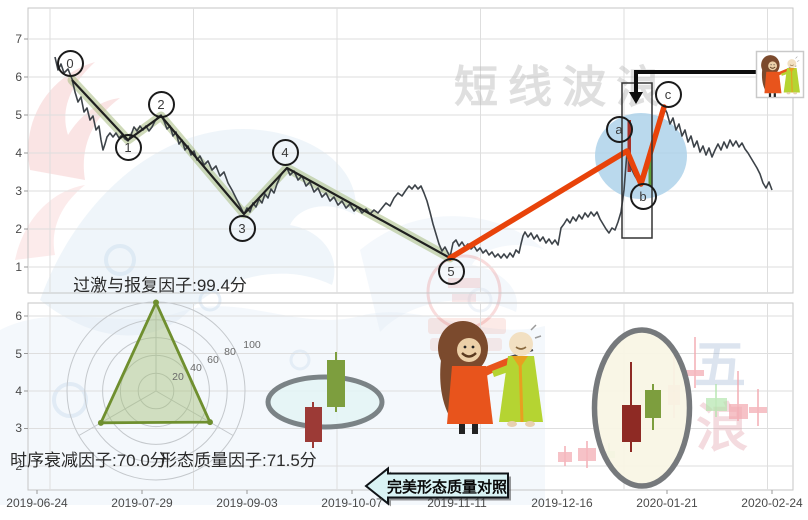  Describe the element at coordinates (642, 408) in the screenshot. I see `highlight-ellipse-actual-pattern` at that location.